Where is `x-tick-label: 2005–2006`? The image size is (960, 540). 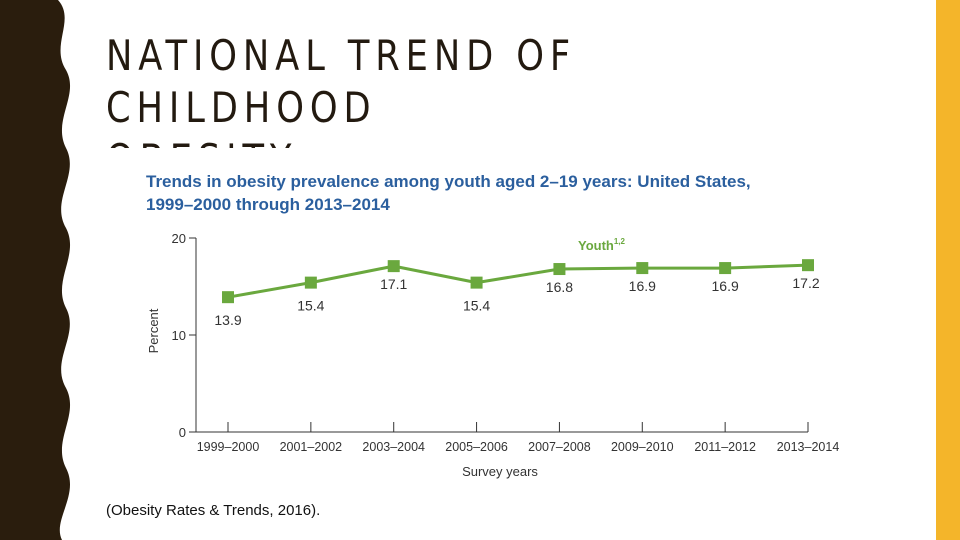 x-tick-label: 2005–2006 is located at coordinates (476, 447).